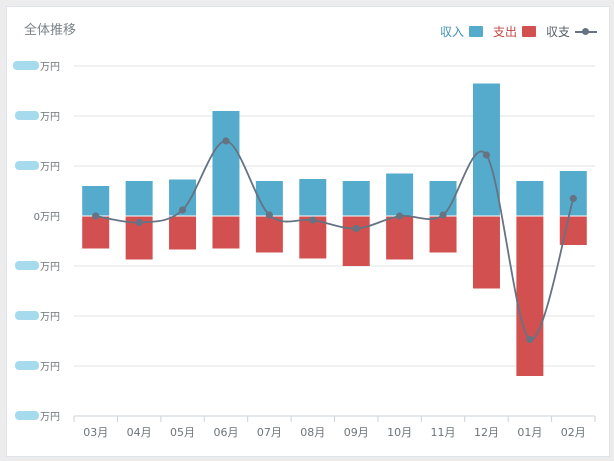  I want to click on ytick-label: 0万円, so click(47, 217).